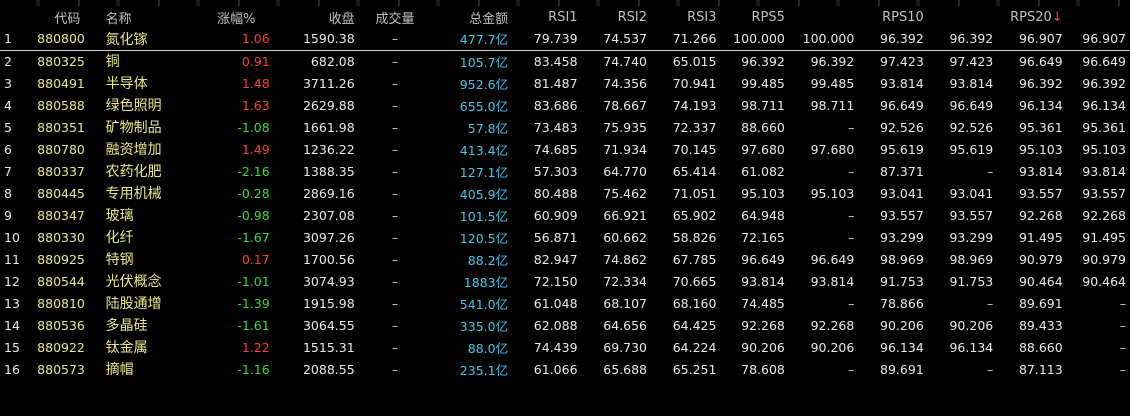  What do you see at coordinates (694, 325) in the screenshot?
I see `rsi3-value: 64.425` at bounding box center [694, 325].